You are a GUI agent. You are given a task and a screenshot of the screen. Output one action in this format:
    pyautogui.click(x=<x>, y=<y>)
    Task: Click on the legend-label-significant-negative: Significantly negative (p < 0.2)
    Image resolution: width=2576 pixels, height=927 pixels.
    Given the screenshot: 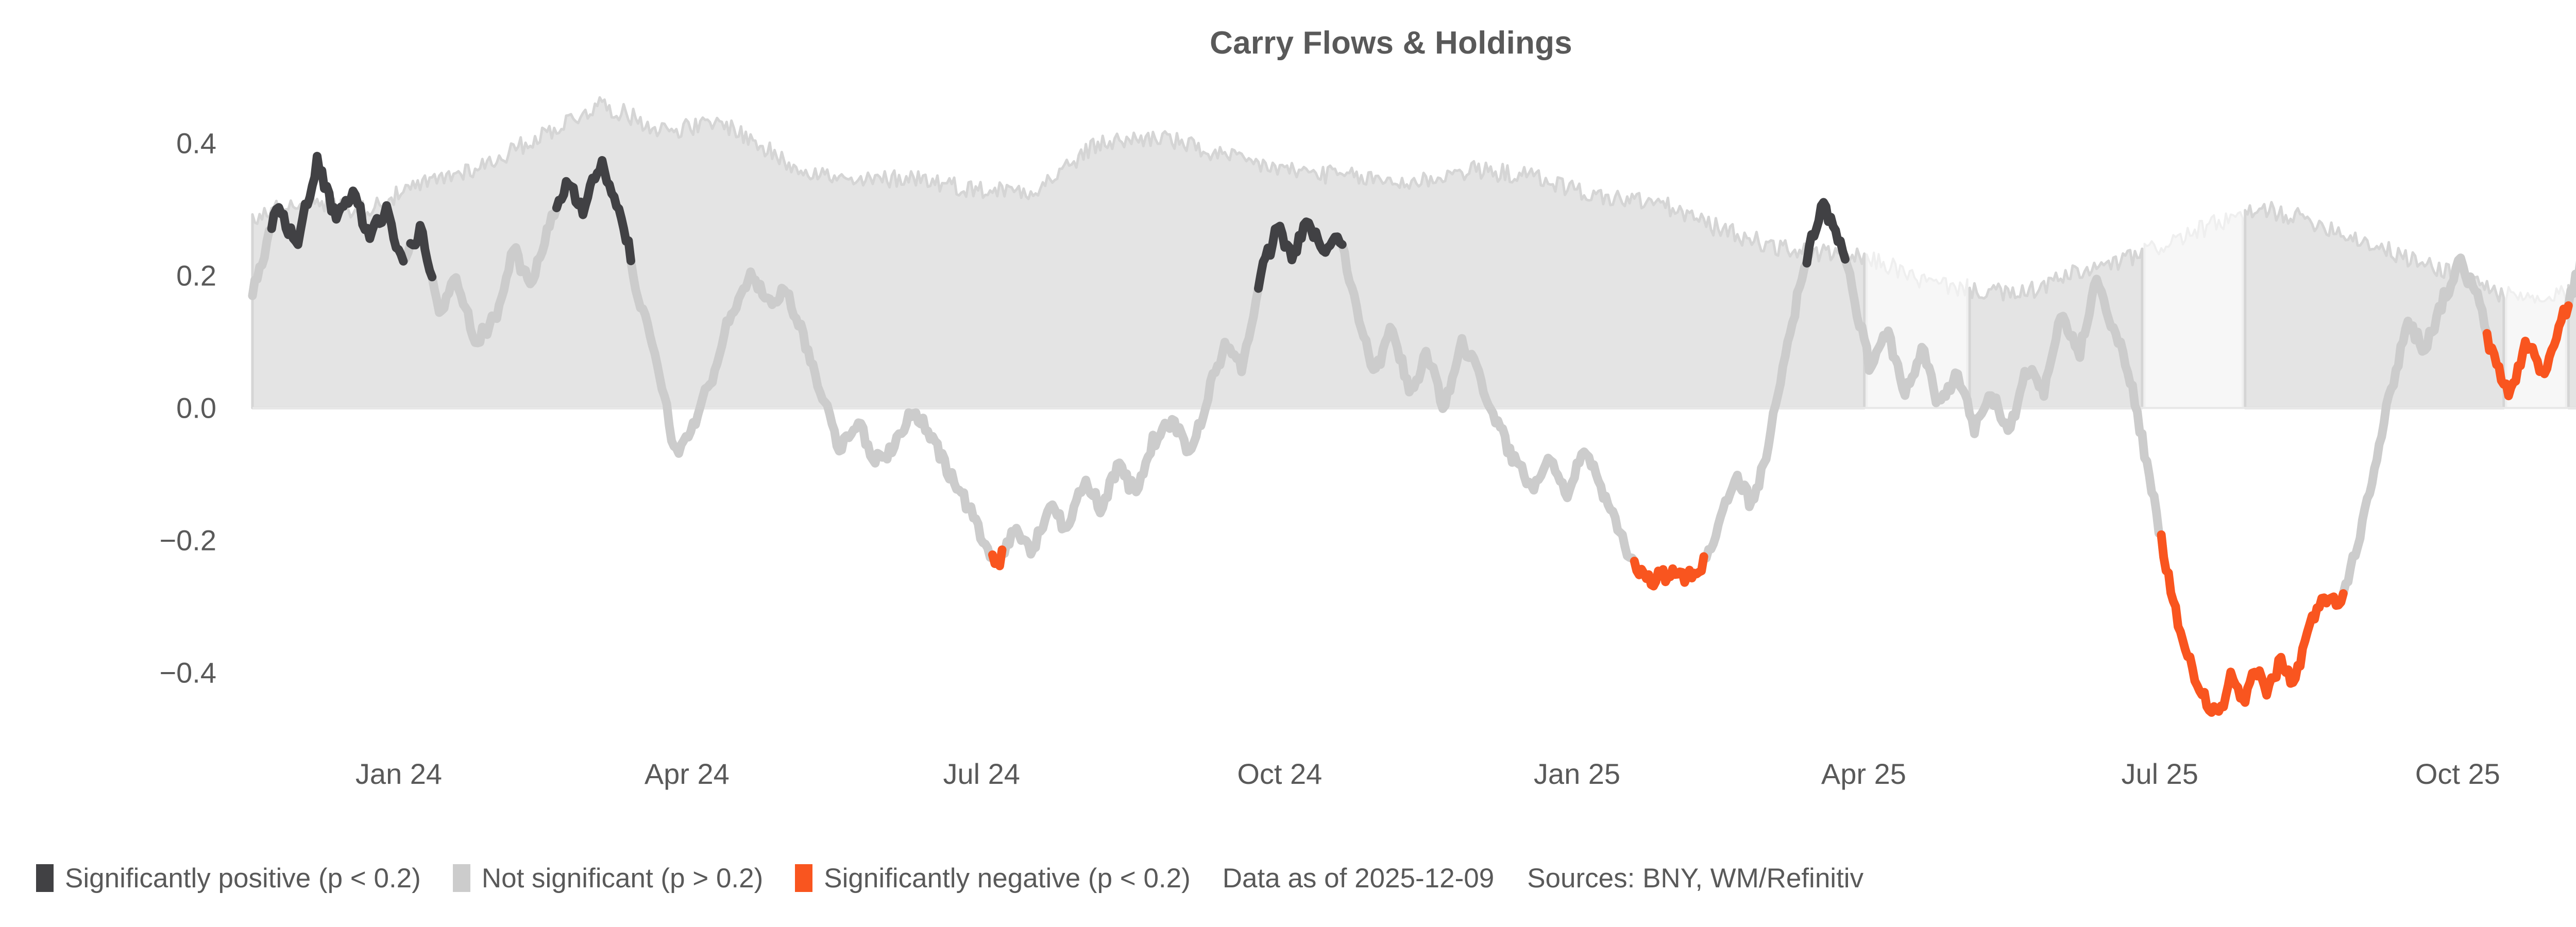 What is the action you would take?
    pyautogui.click(x=1007, y=878)
    